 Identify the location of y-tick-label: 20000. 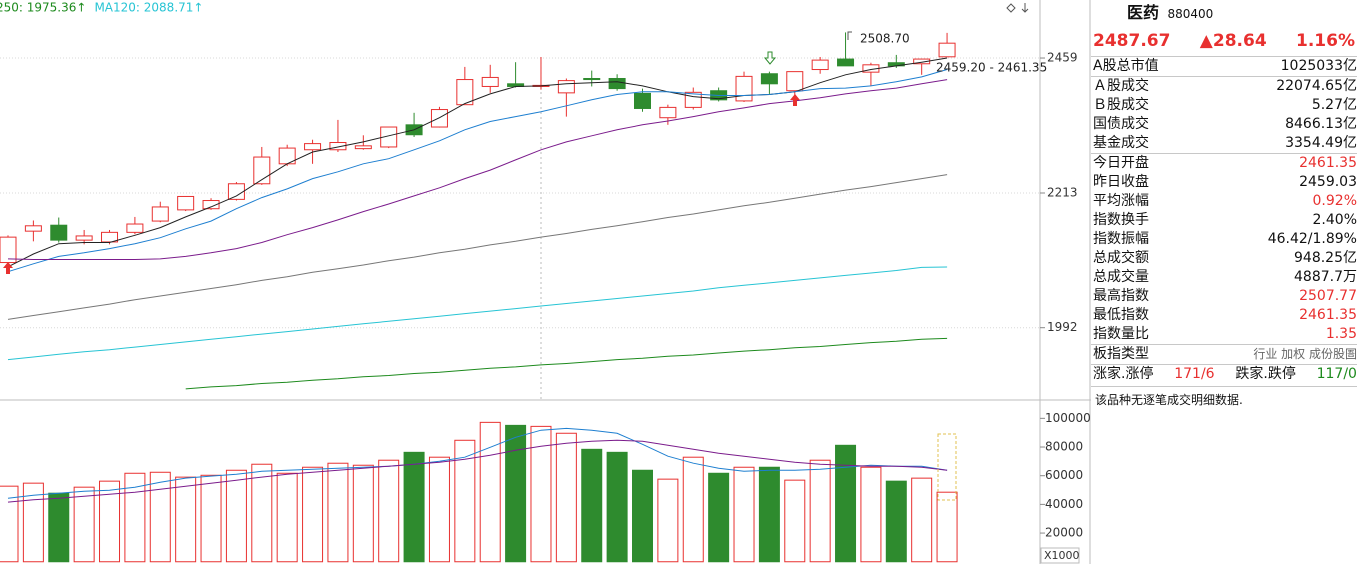
(1064, 533).